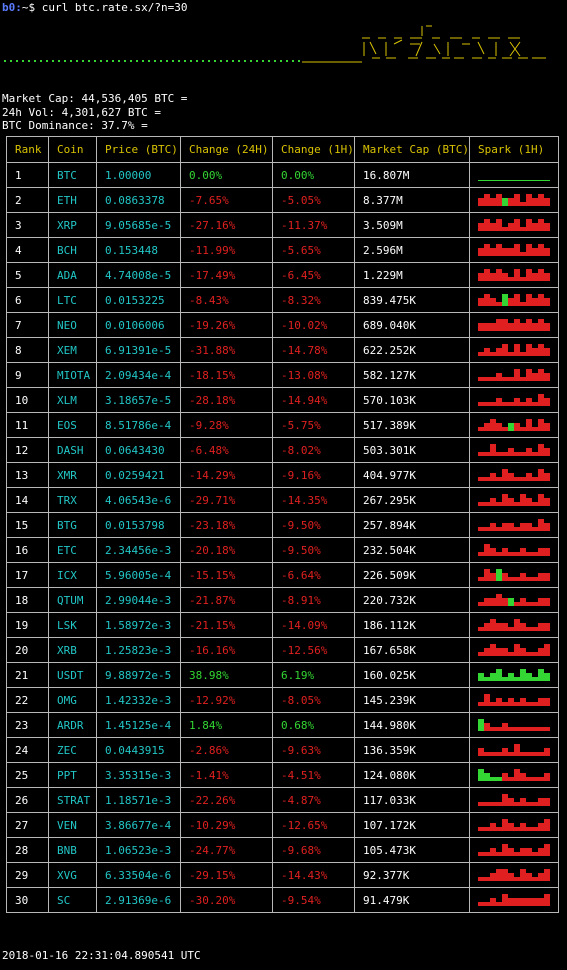 The image size is (567, 970). What do you see at coordinates (412, 149) in the screenshot?
I see `column-header-market-cap: Market Cap (BTC)` at bounding box center [412, 149].